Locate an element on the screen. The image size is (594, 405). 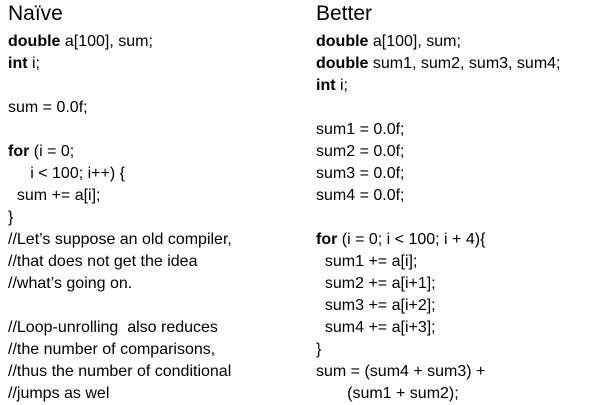
naive-code-line: //that does not get the idea is located at coordinates (120, 262).